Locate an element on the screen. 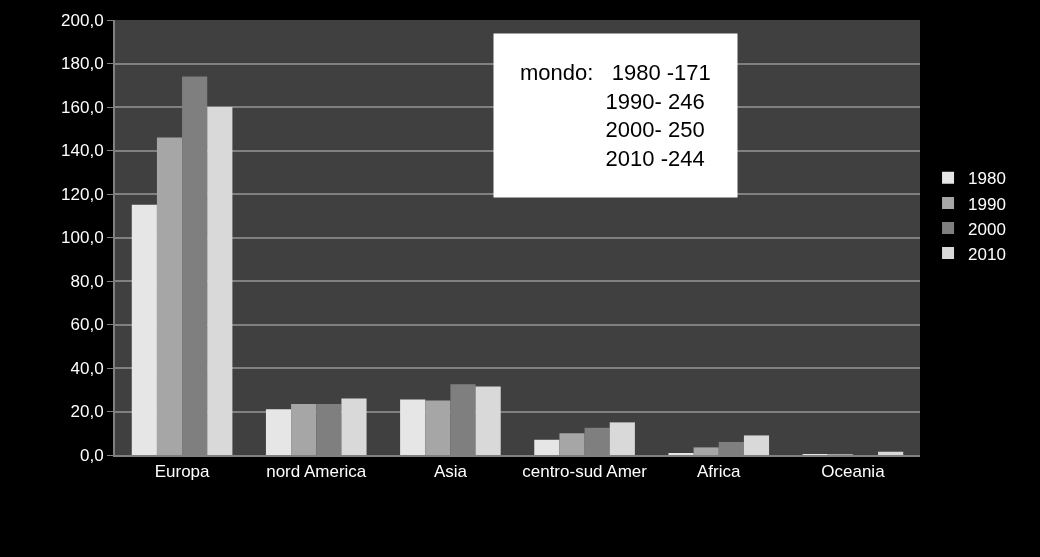 This screenshot has height=557, width=1040. legend-label: 1990 is located at coordinates (987, 204).